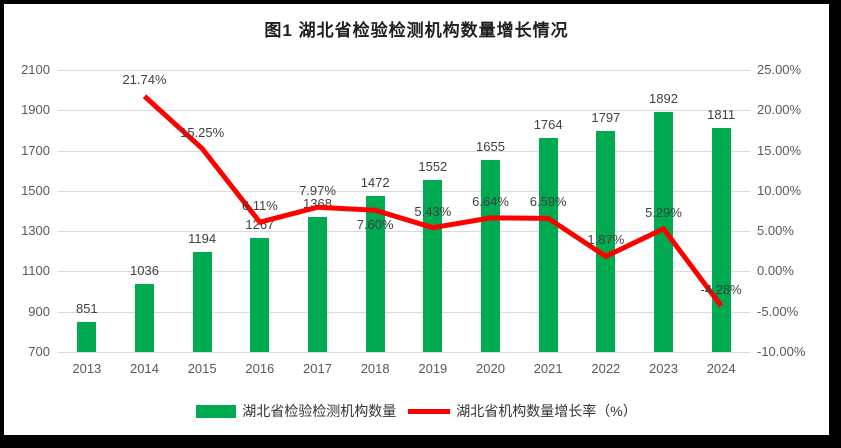 This screenshot has width=841, height=448. Describe the element at coordinates (781, 351) in the screenshot. I see `y-axis-right-tick: -10.00%` at that location.